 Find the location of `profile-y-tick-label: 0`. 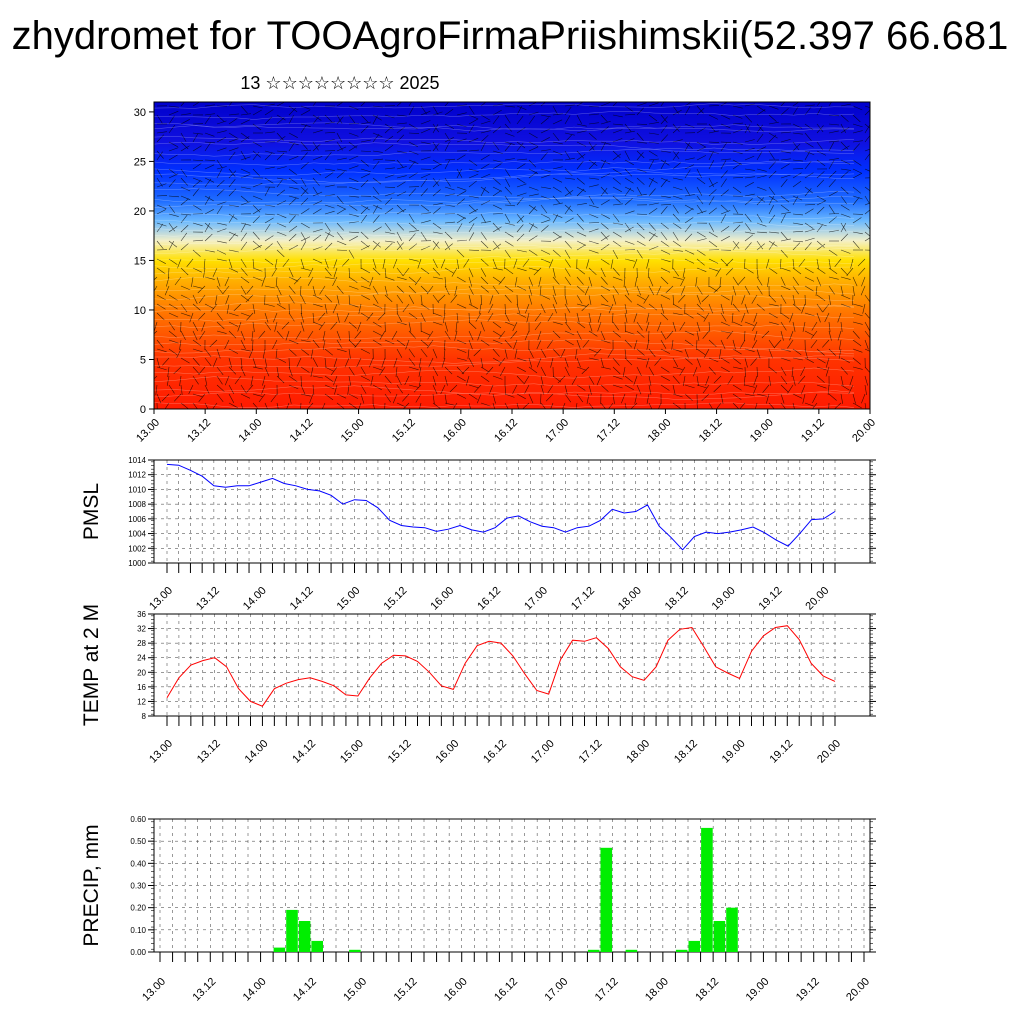

profile-y-tick-label: 0 is located at coordinates (143, 410).